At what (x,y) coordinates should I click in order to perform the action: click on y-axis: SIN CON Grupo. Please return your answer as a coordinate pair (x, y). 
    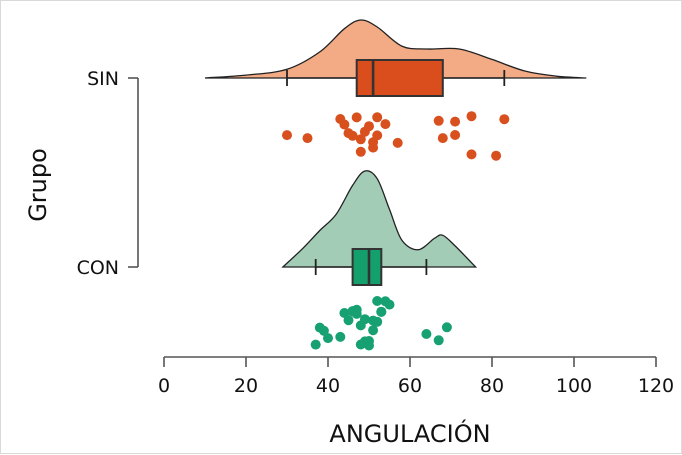
    Looking at the image, I should click on (81, 173).